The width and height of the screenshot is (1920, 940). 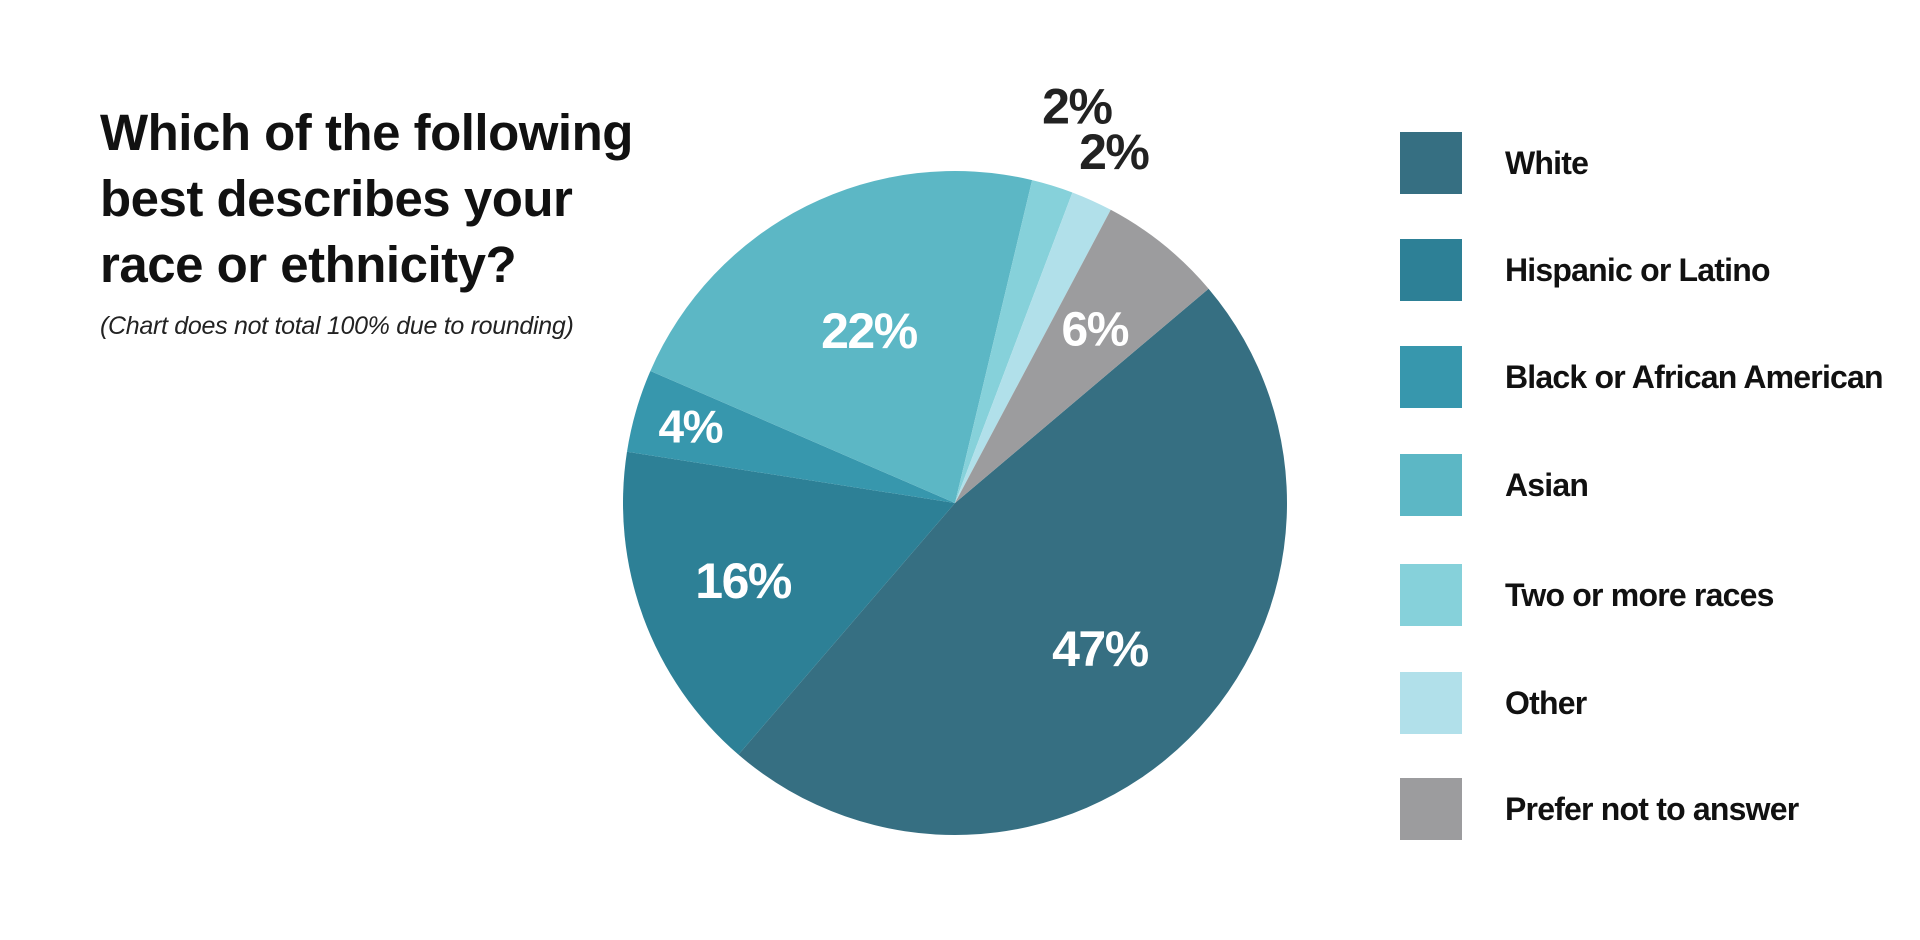 I want to click on legend-swatch-hispanic-or-latino, so click(x=1431, y=270).